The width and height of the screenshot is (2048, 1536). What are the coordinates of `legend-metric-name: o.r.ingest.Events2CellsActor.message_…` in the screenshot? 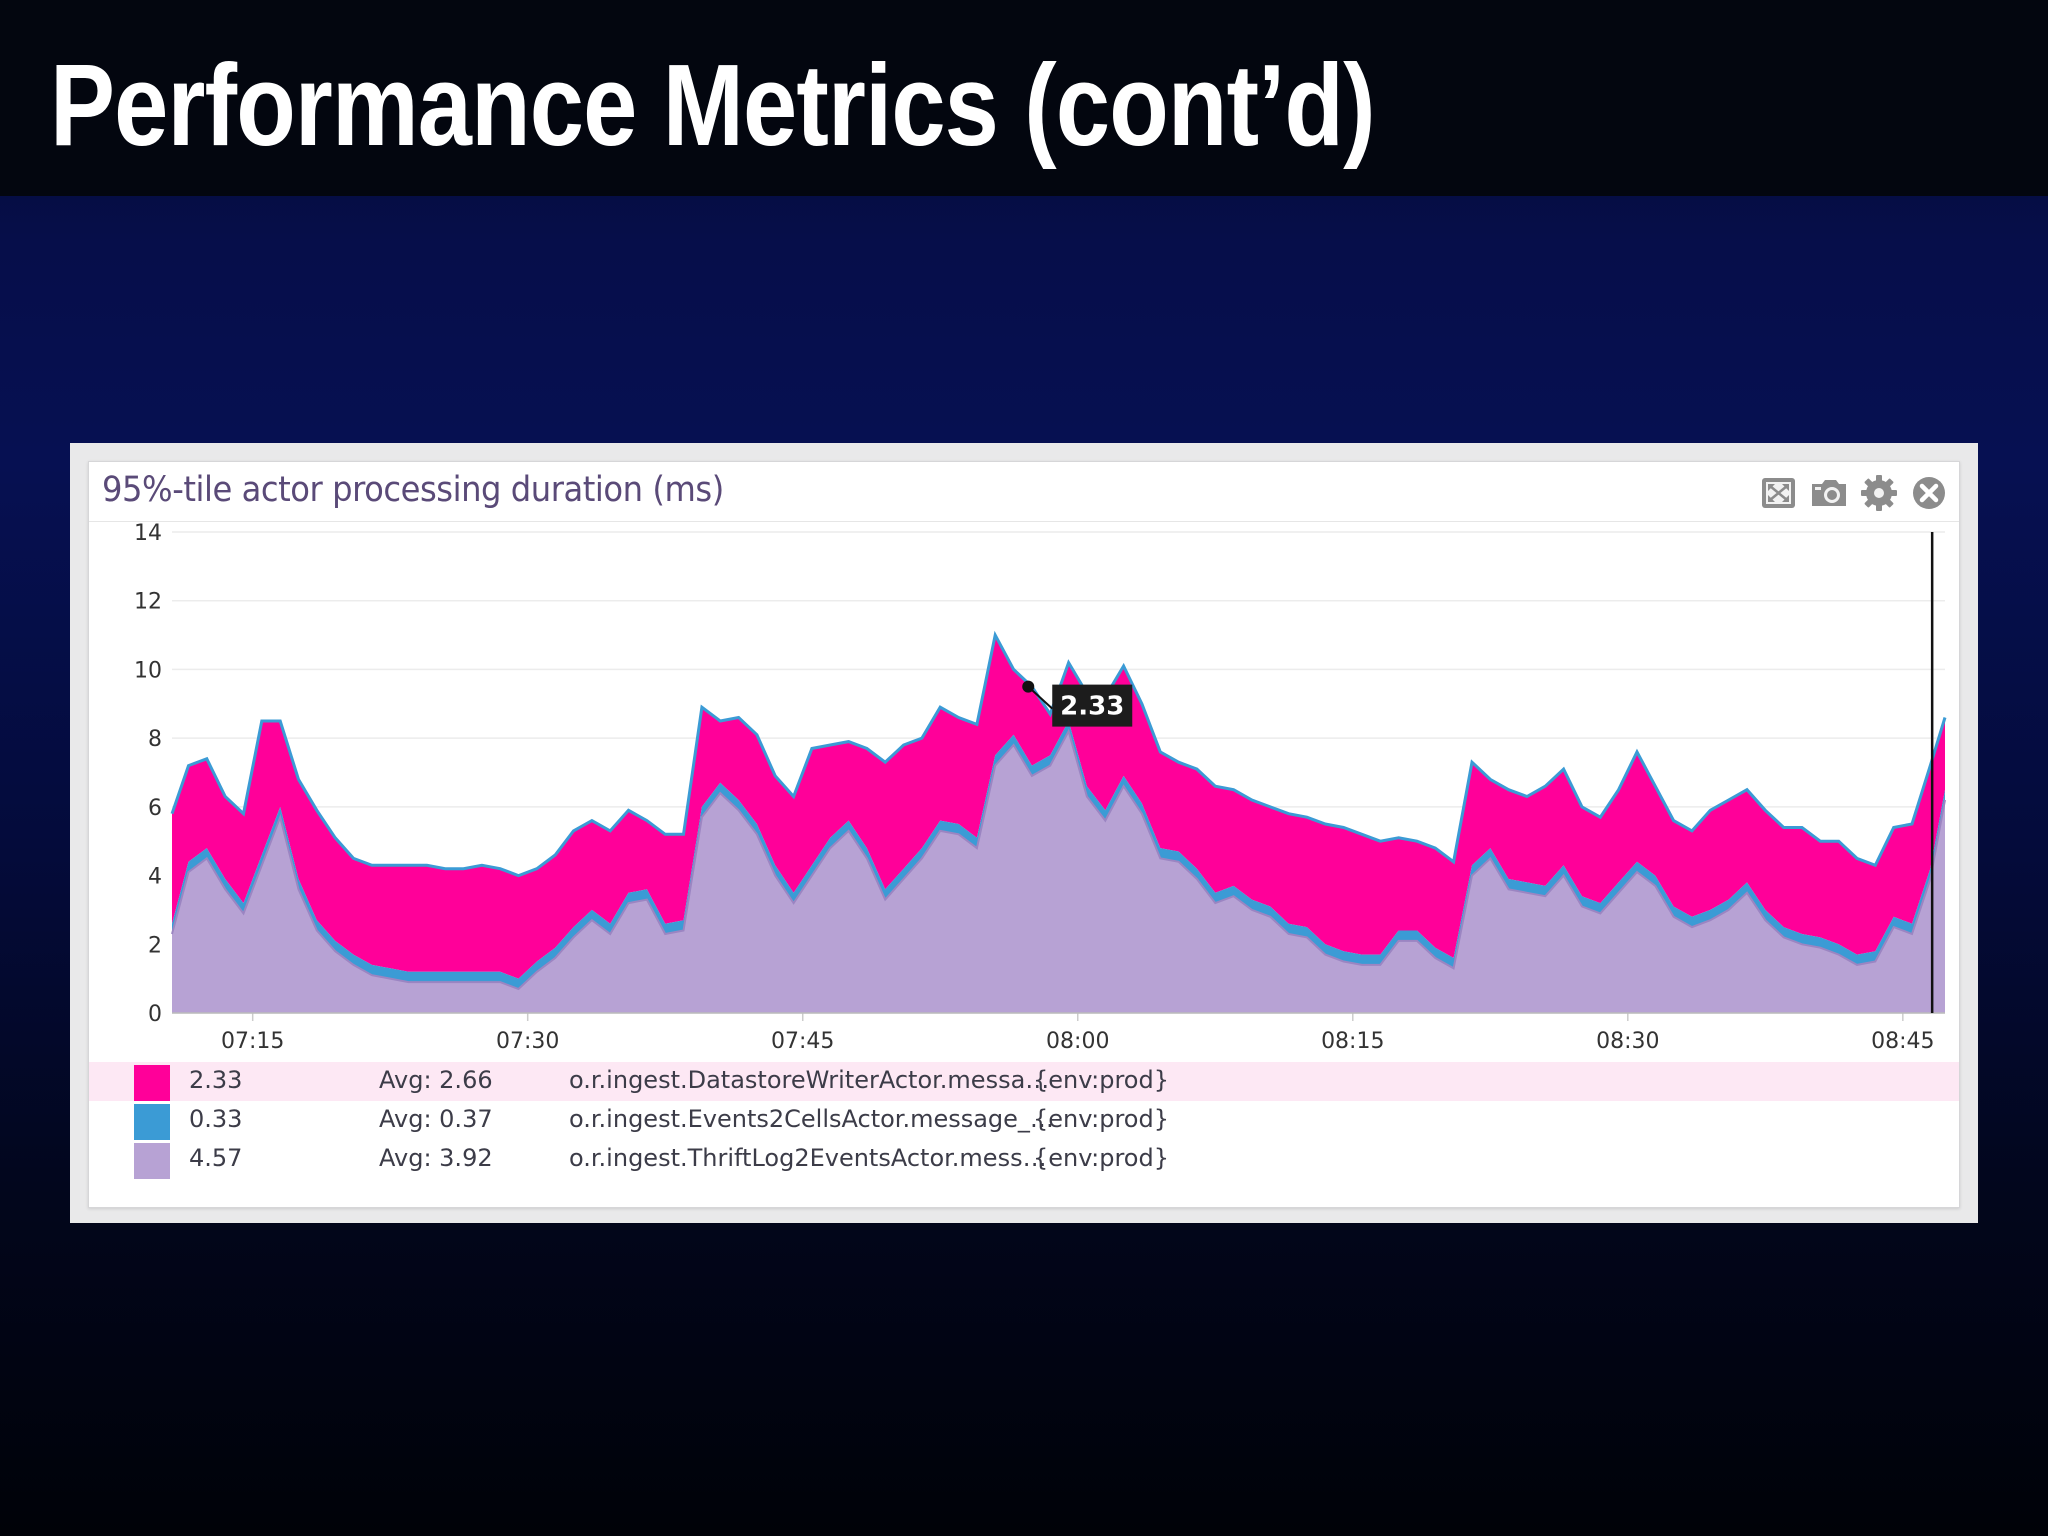 It's located at (811, 1119).